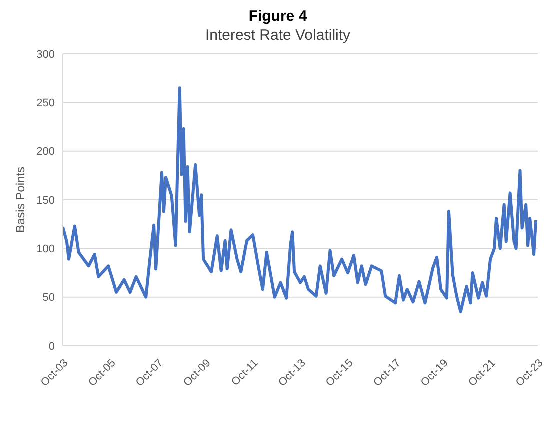 This screenshot has width=556, height=424. What do you see at coordinates (45, 104) in the screenshot?
I see `y-tick-label: 250` at bounding box center [45, 104].